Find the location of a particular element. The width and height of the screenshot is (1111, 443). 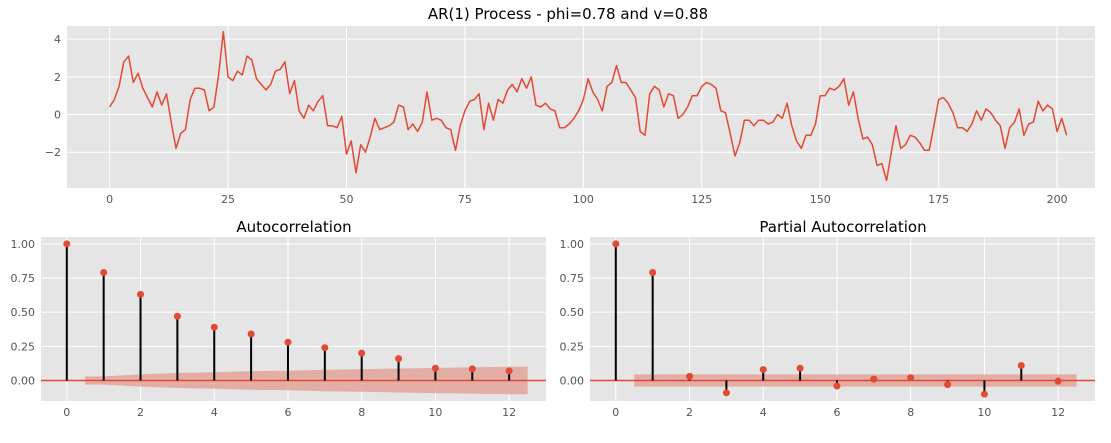

pacf-ytick-label: 0.25 is located at coordinates (572, 346).